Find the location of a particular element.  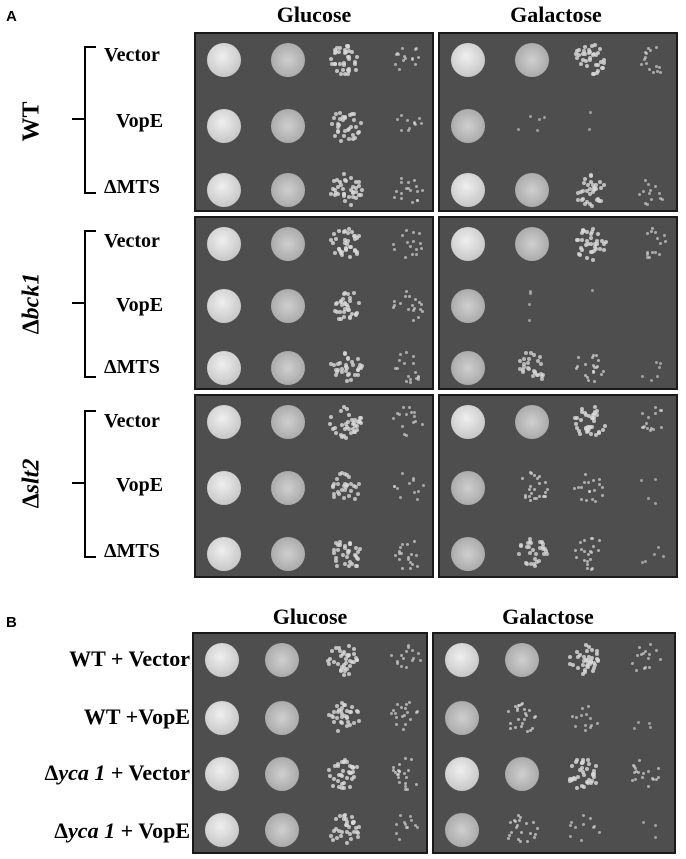

plate-a-bck1-galactose is located at coordinates (558, 303).